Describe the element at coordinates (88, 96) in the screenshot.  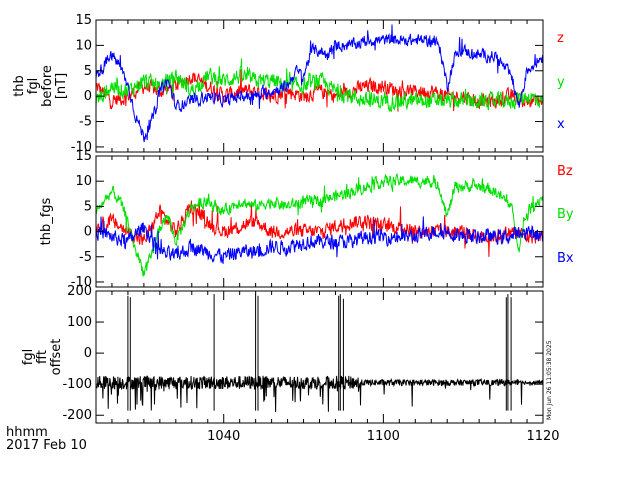
I see `ytick-label-fgl-before: 0` at that location.